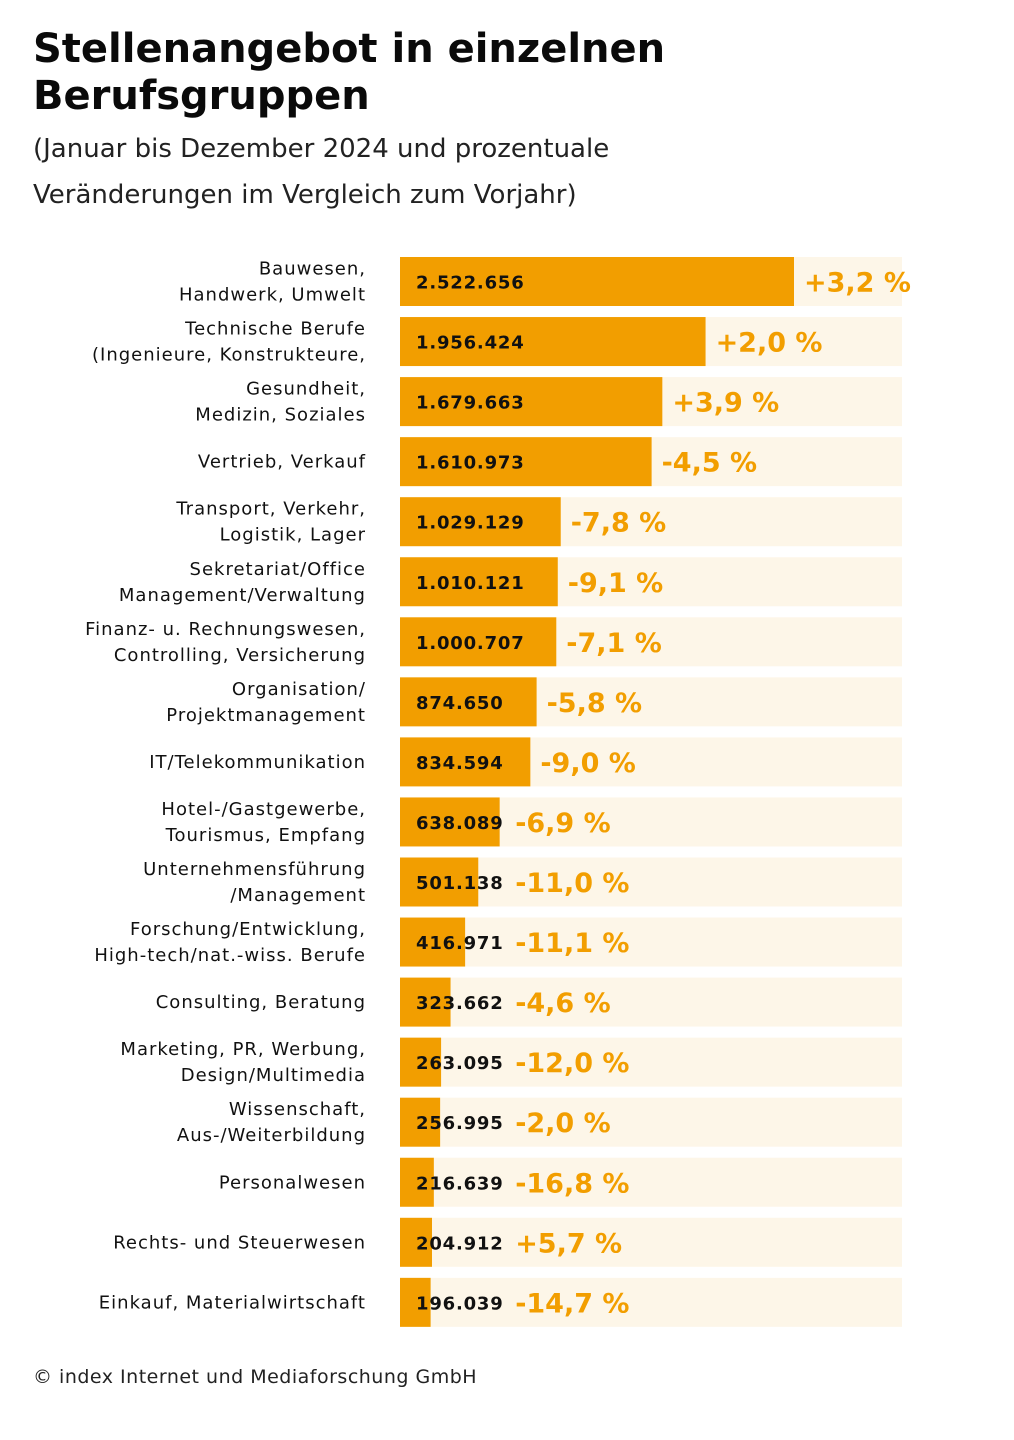 This screenshot has width=1014, height=1440. Describe the element at coordinates (299, 689) in the screenshot. I see `category-label-line: Organisation/` at that location.